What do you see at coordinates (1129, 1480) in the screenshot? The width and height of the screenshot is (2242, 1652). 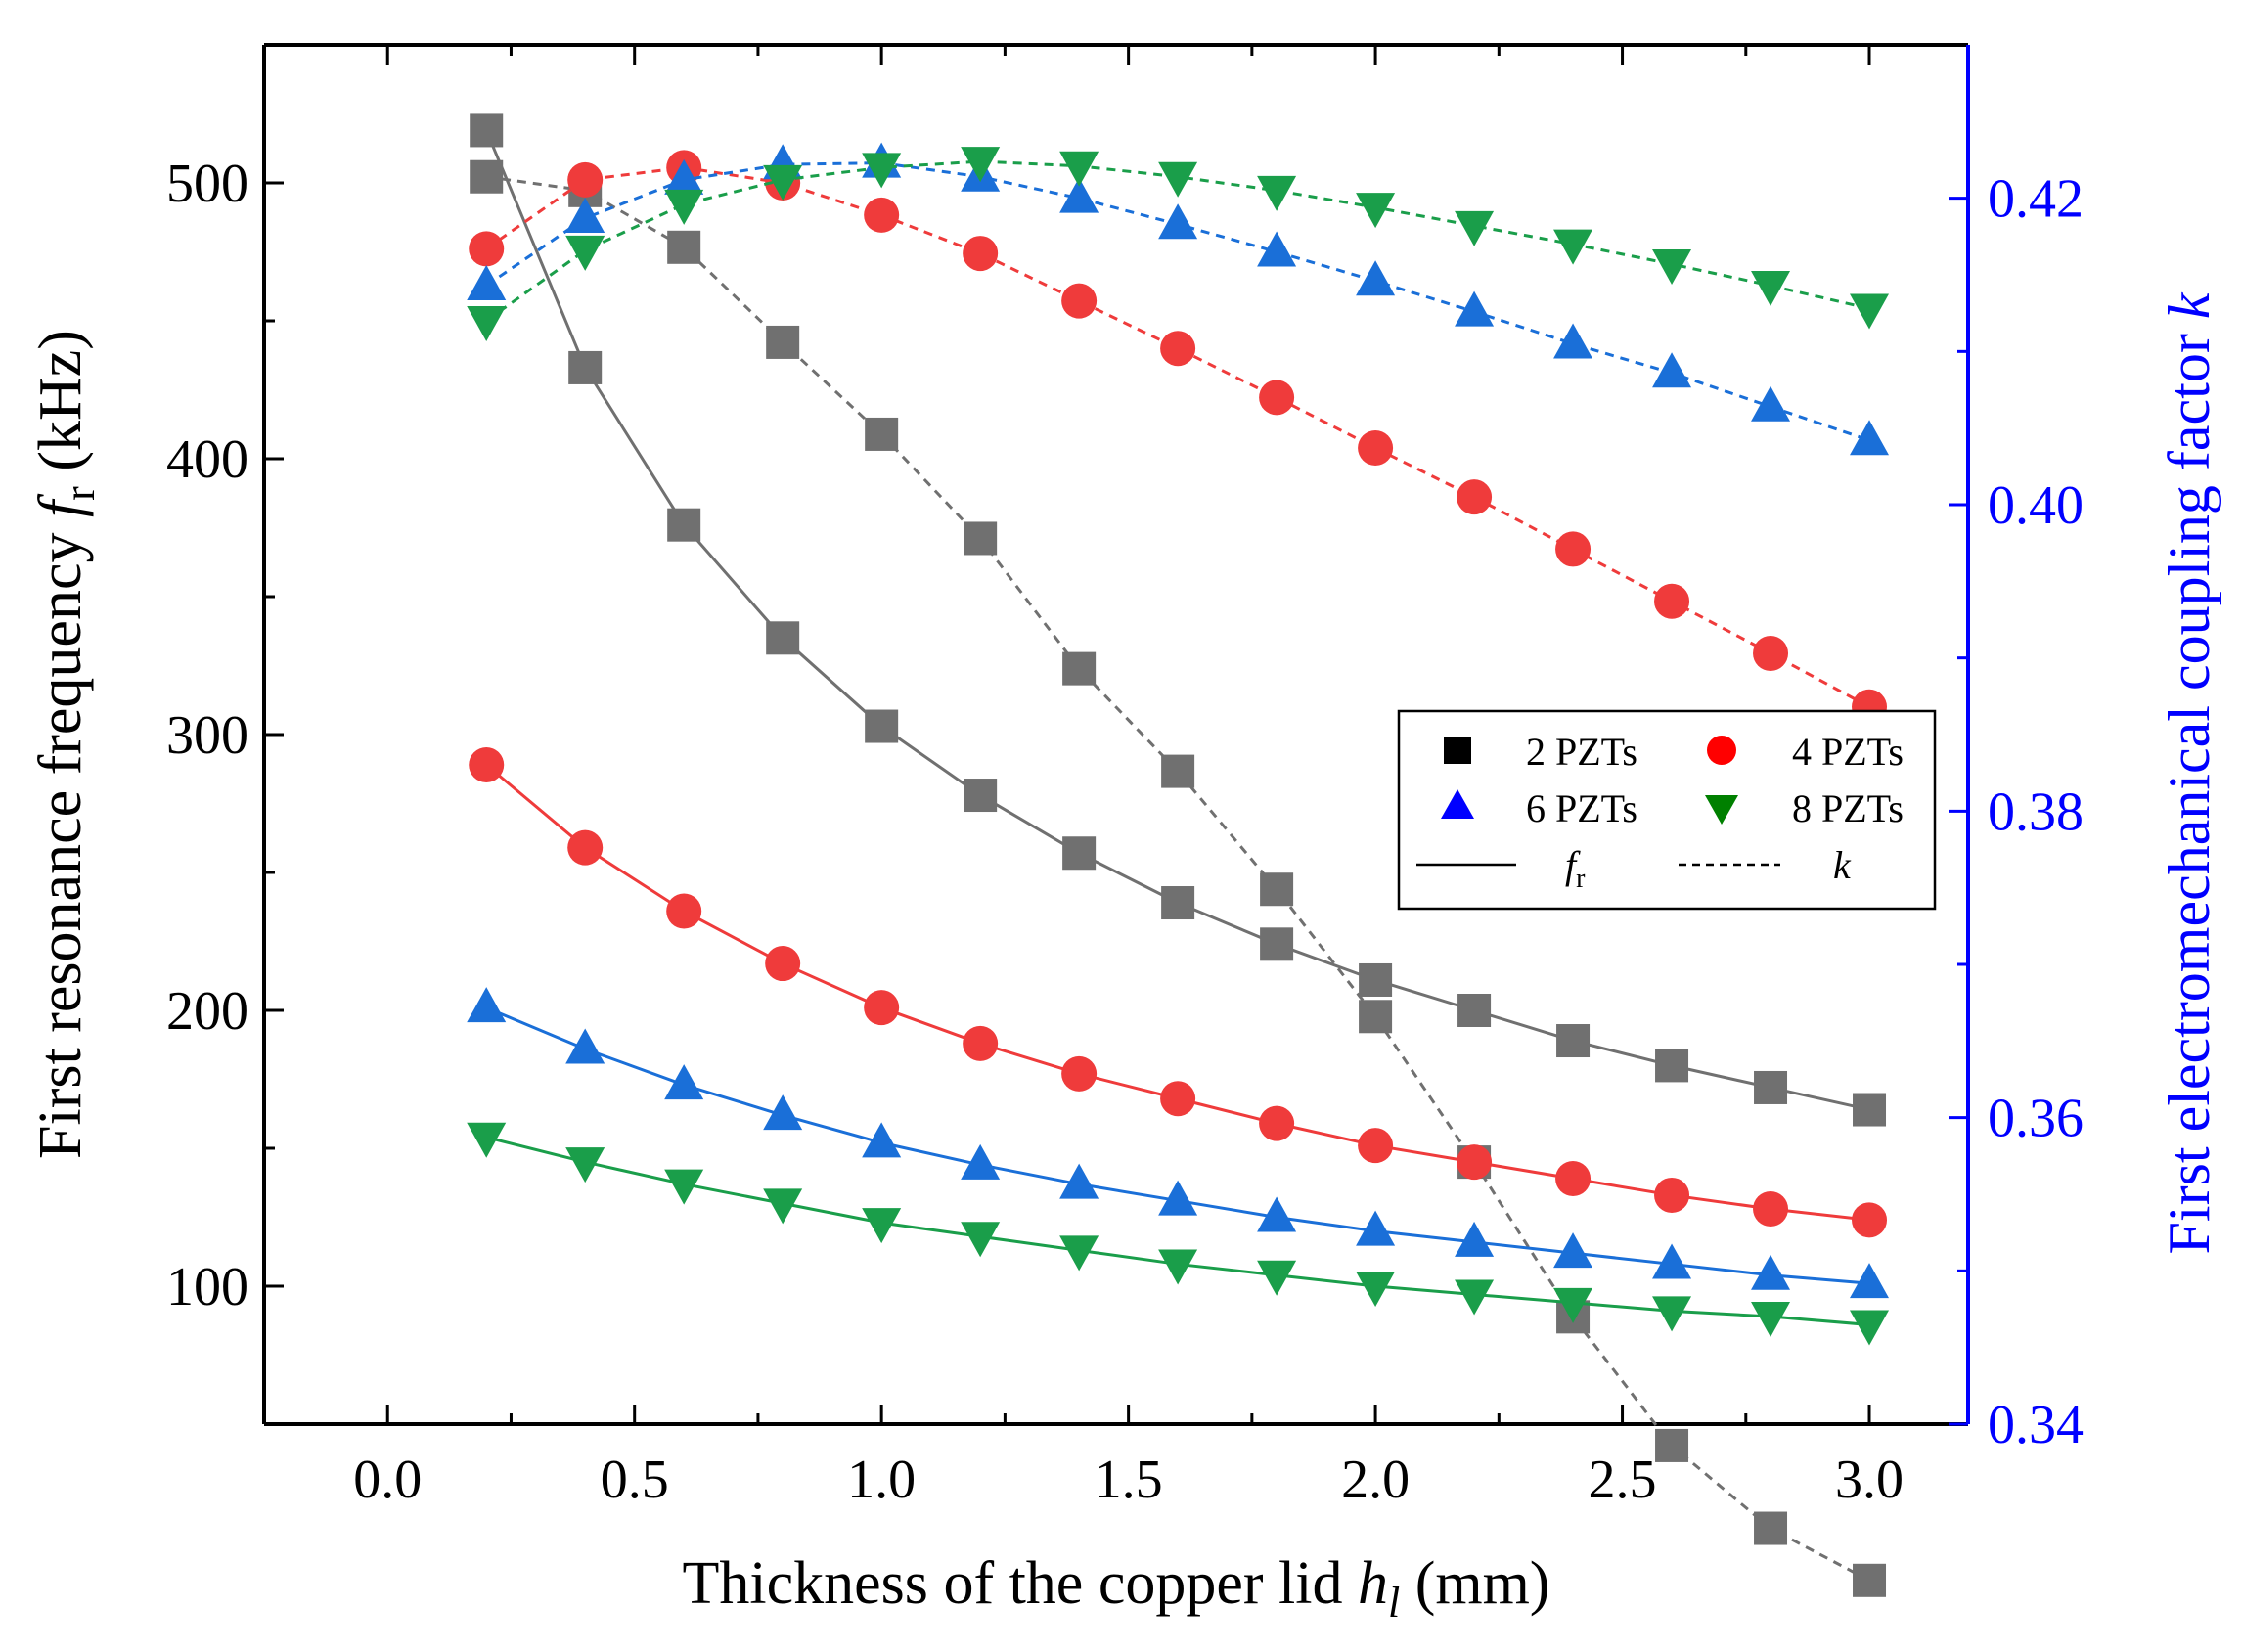 I see `x-tick-label: 1.5` at bounding box center [1129, 1480].